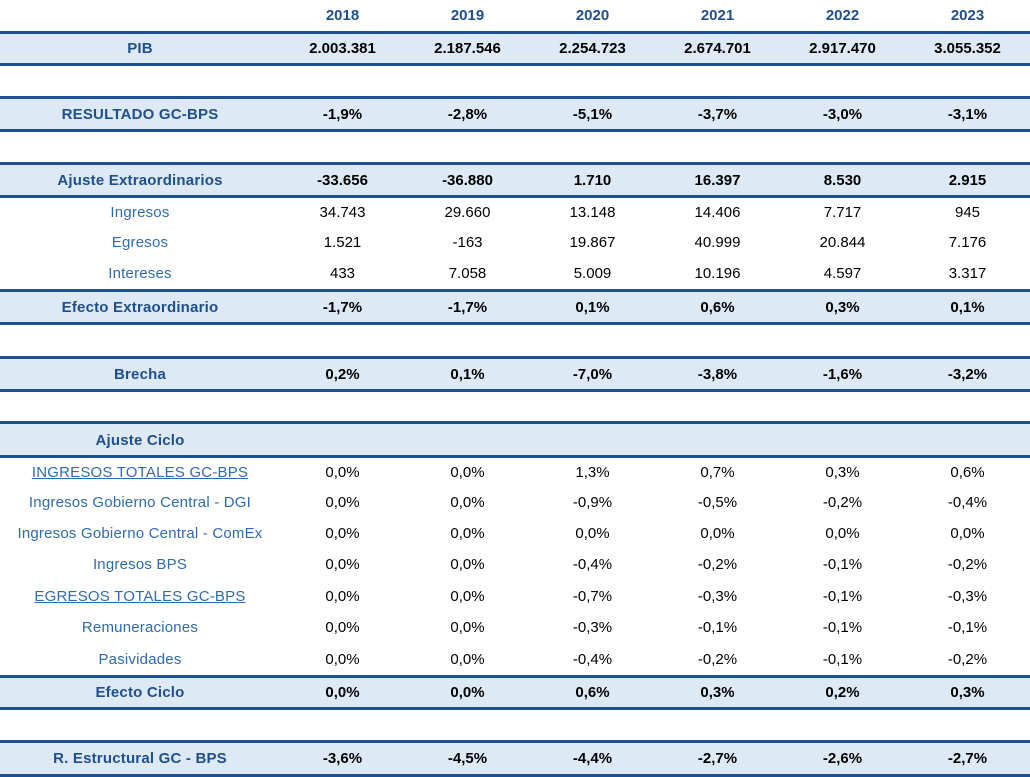 The width and height of the screenshot is (1030, 777). What do you see at coordinates (467, 242) in the screenshot?
I see `cell-value: -163` at bounding box center [467, 242].